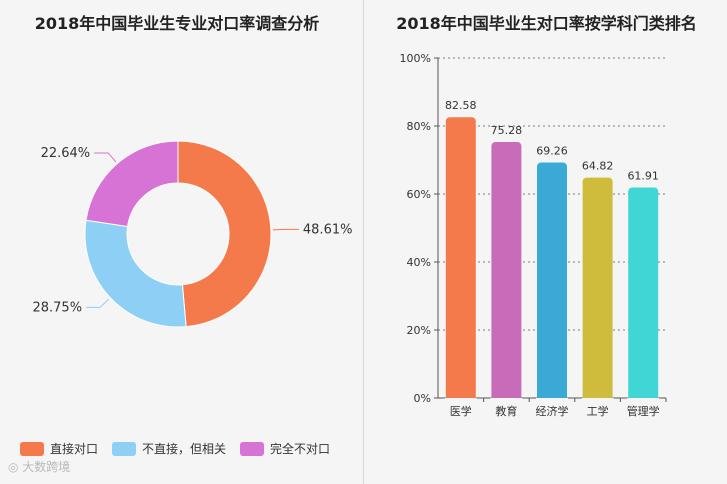  What do you see at coordinates (598, 411) in the screenshot?
I see `x-category-label: 工学` at bounding box center [598, 411].